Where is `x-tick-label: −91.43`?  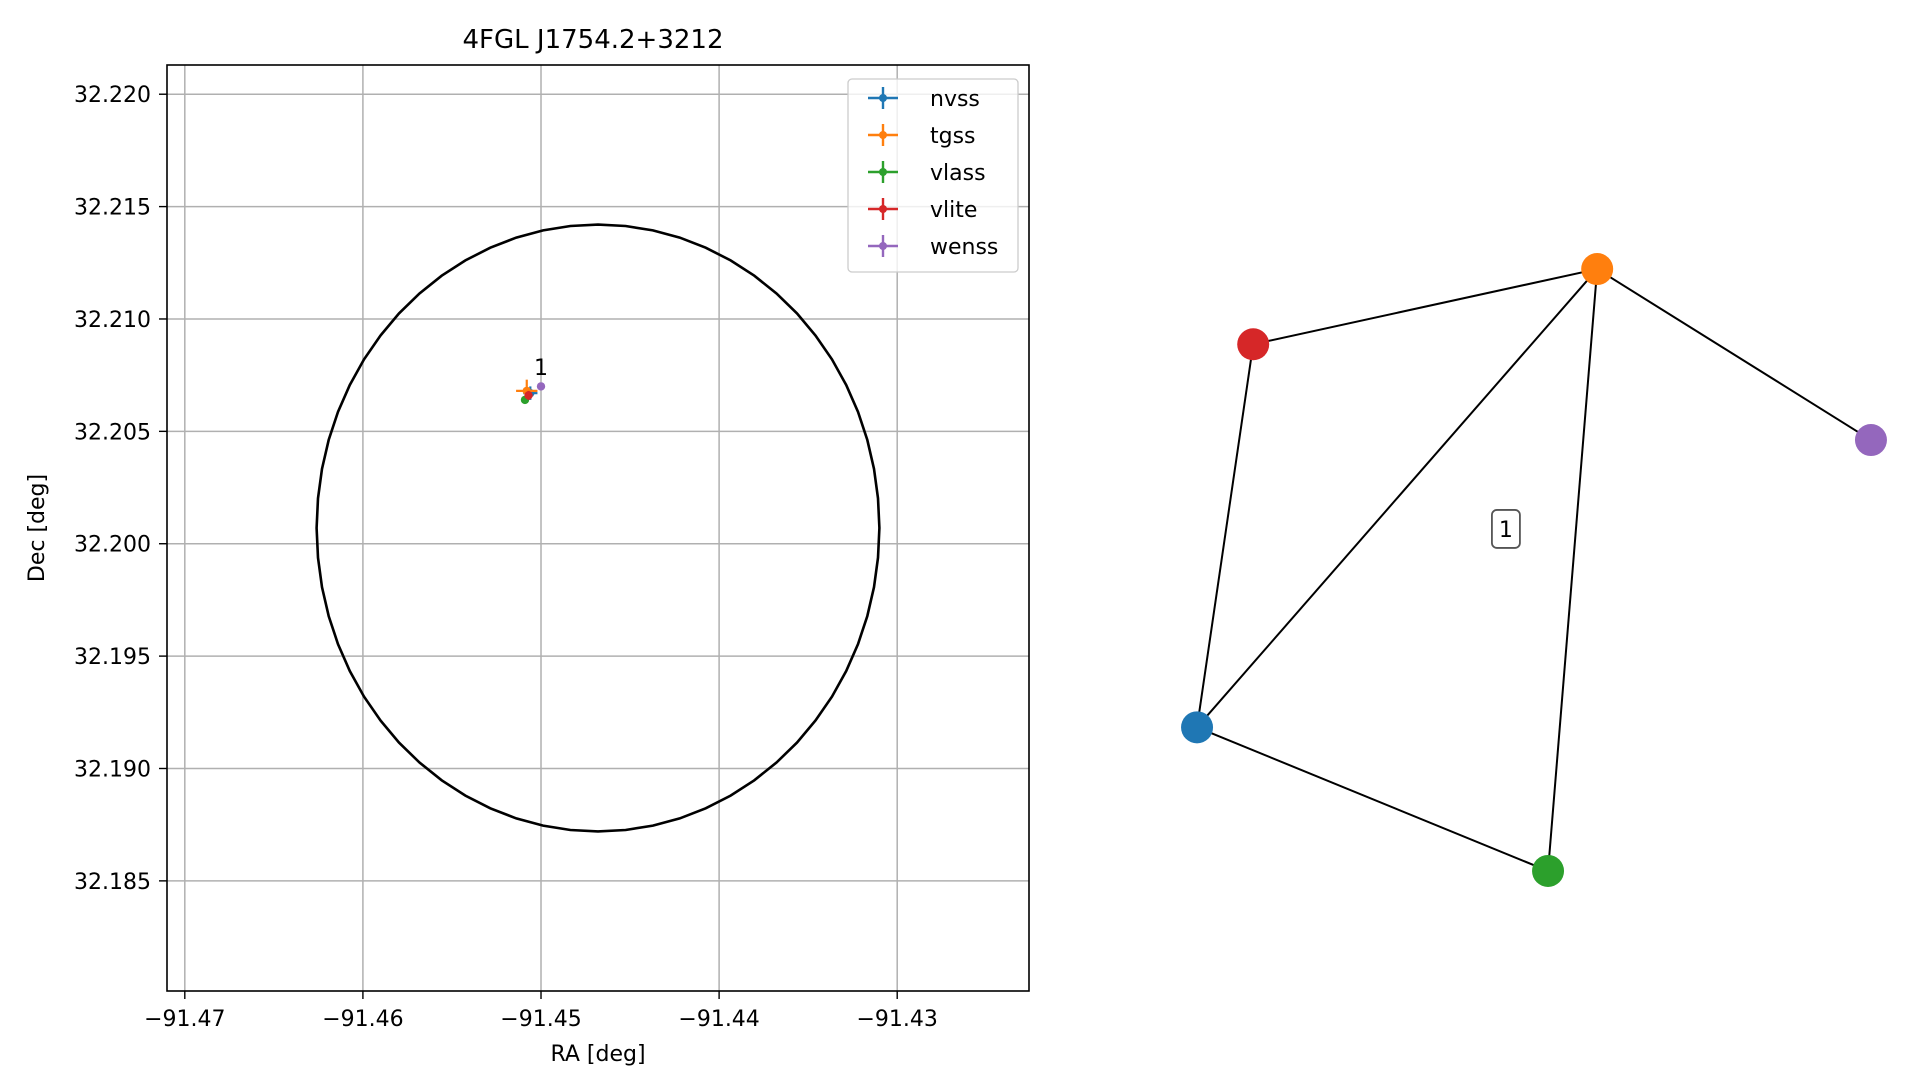
x-tick-label: −91.43 is located at coordinates (896, 1019).